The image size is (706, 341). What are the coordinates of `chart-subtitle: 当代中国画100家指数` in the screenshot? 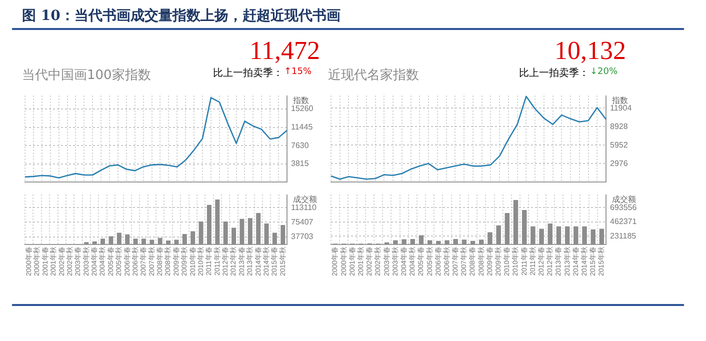 It's located at (86, 75).